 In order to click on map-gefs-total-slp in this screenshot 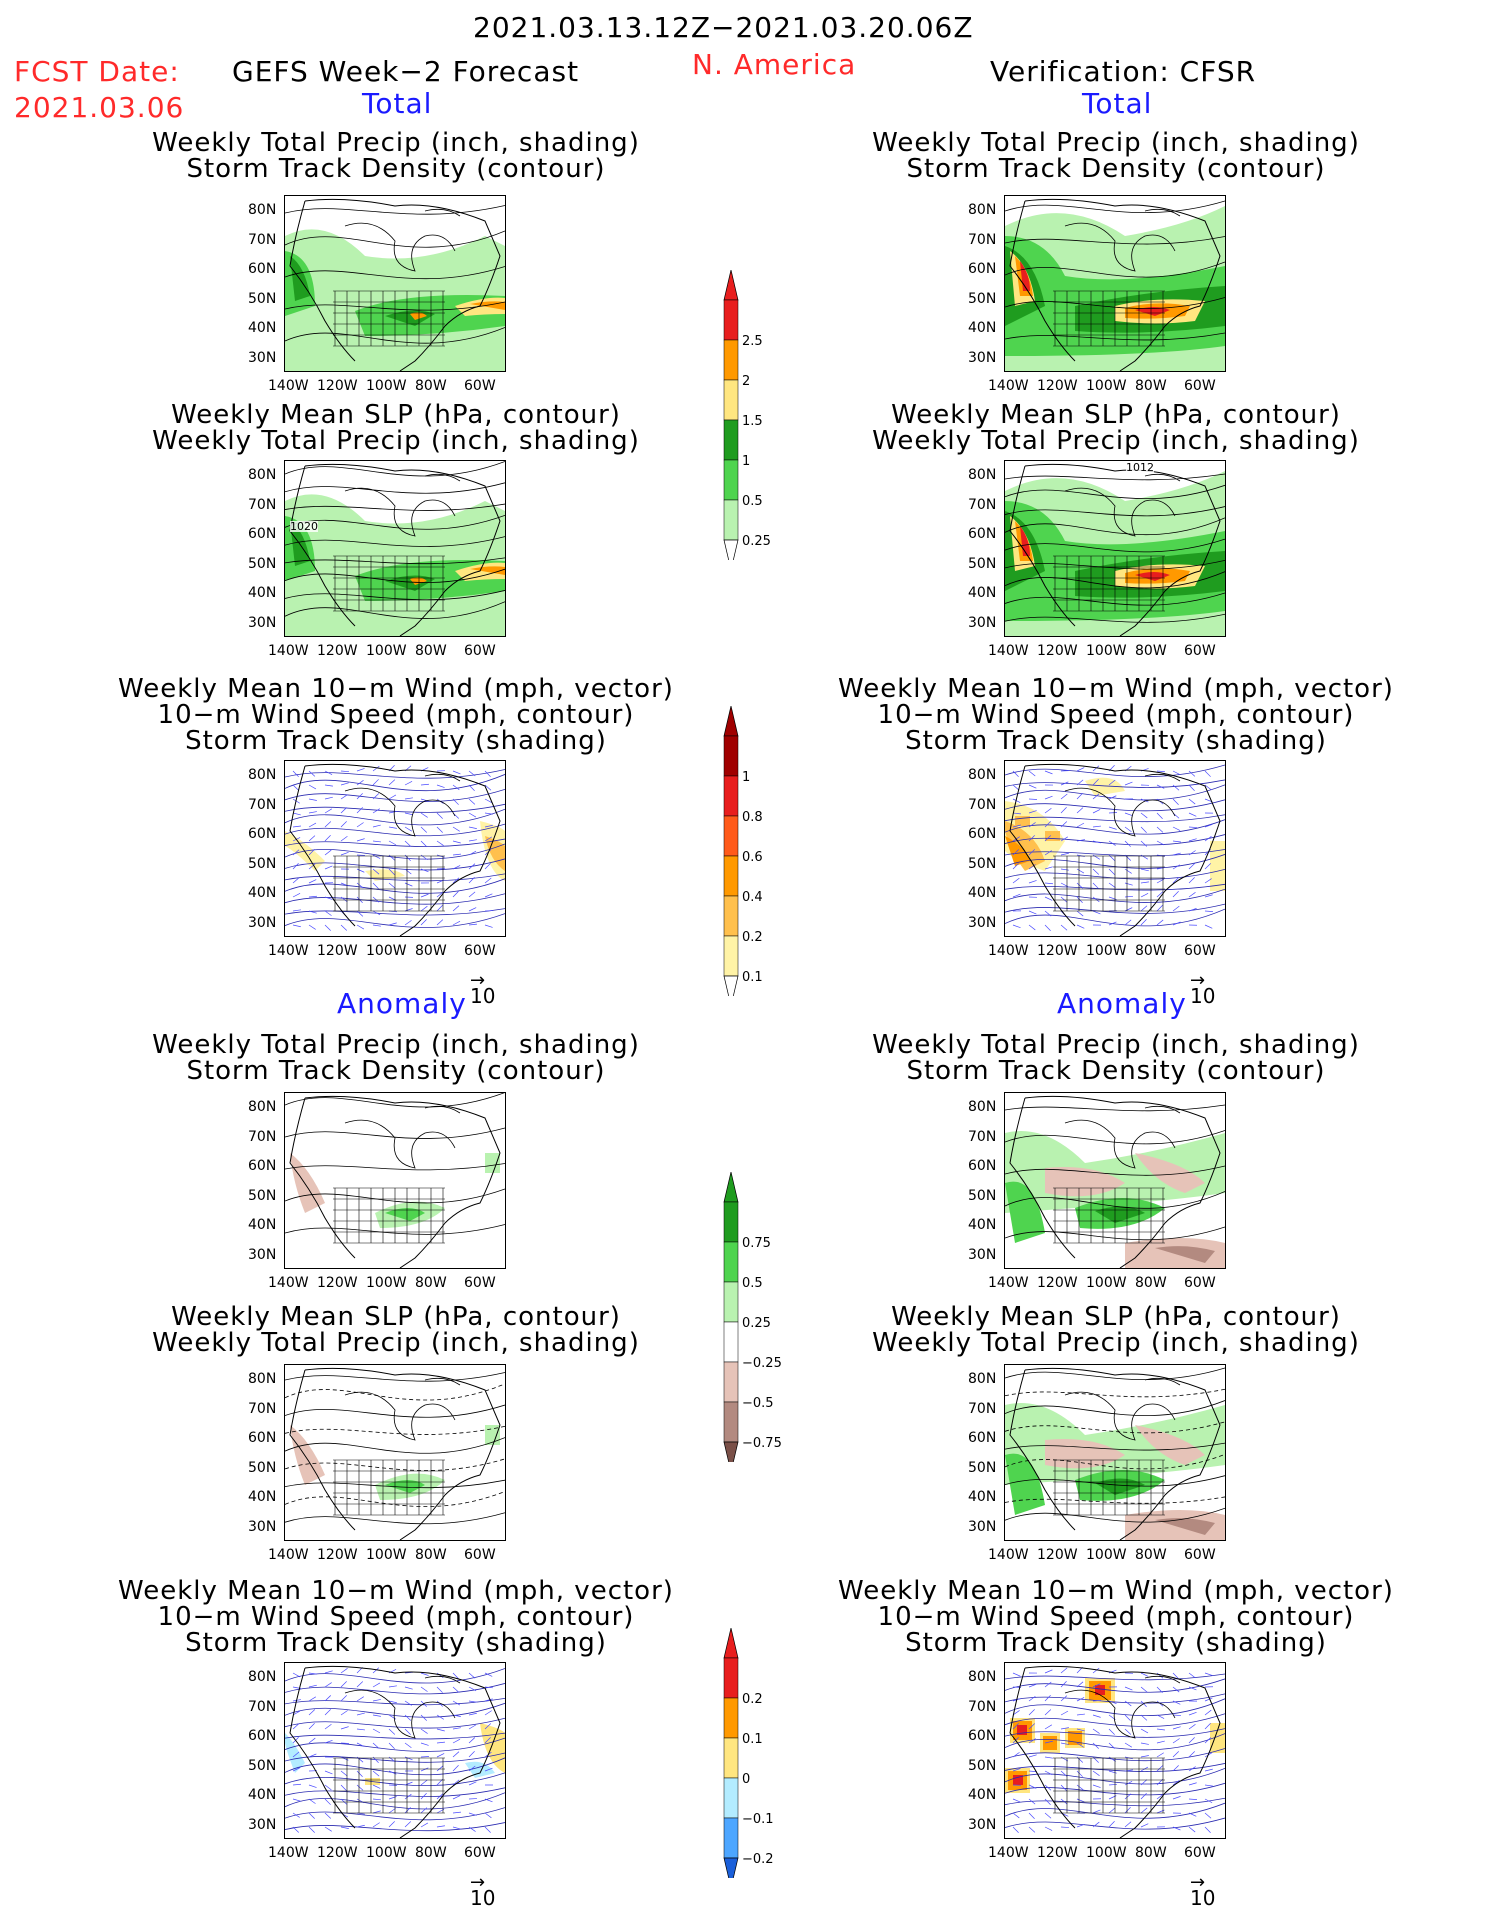, I will do `click(395, 548)`.